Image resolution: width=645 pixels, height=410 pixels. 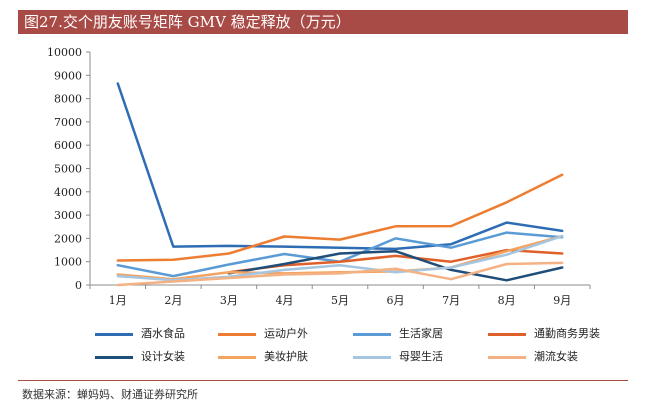 What do you see at coordinates (68, 75) in the screenshot?
I see `y-tick-label: 9000` at bounding box center [68, 75].